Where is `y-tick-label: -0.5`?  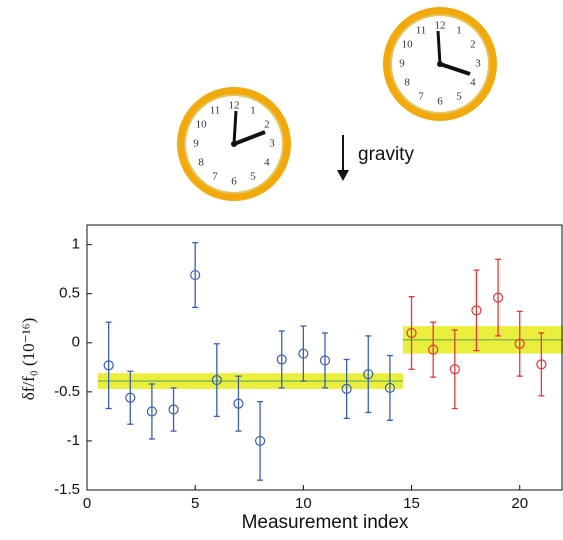
y-tick-label: -0.5 is located at coordinates (67, 391).